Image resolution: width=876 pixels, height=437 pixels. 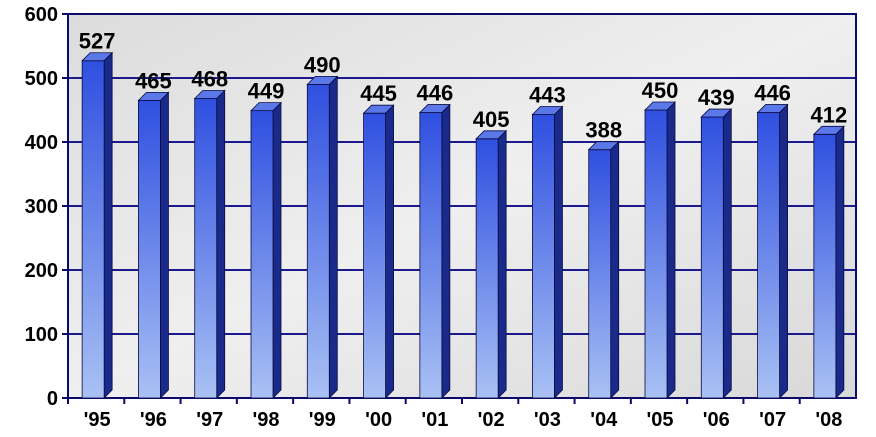 I want to click on data-label: 468, so click(x=209, y=78).